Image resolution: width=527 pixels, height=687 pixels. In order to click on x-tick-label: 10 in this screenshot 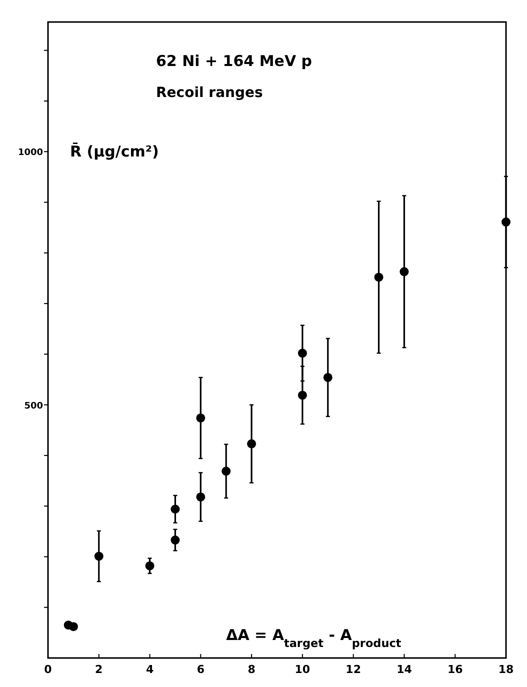, I will do `click(302, 669)`.